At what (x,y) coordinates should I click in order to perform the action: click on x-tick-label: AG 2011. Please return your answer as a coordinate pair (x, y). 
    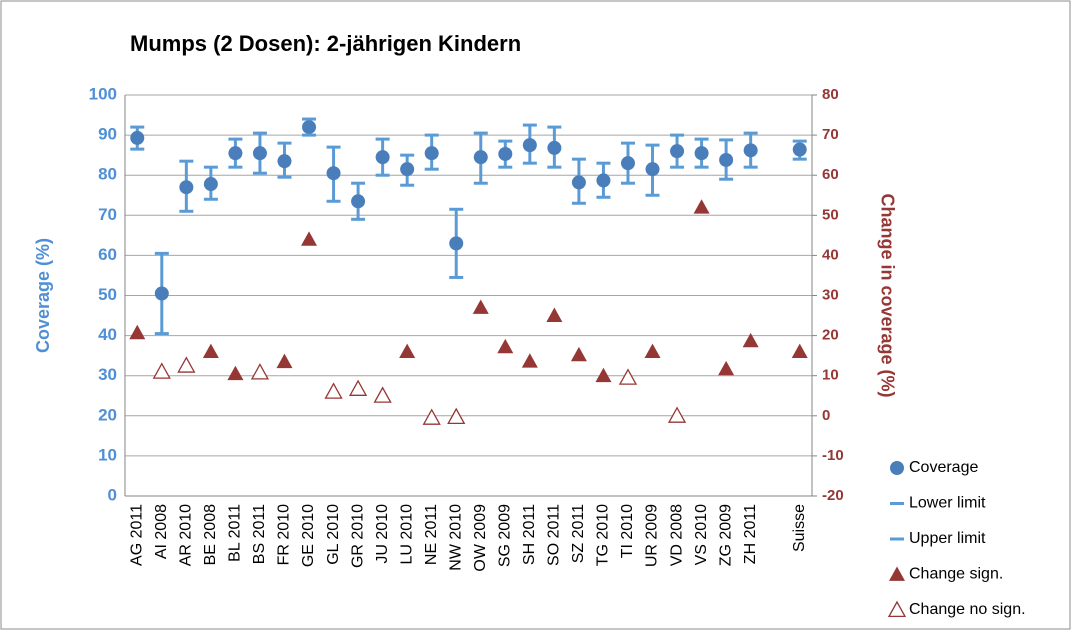
    Looking at the image, I should click on (136, 535).